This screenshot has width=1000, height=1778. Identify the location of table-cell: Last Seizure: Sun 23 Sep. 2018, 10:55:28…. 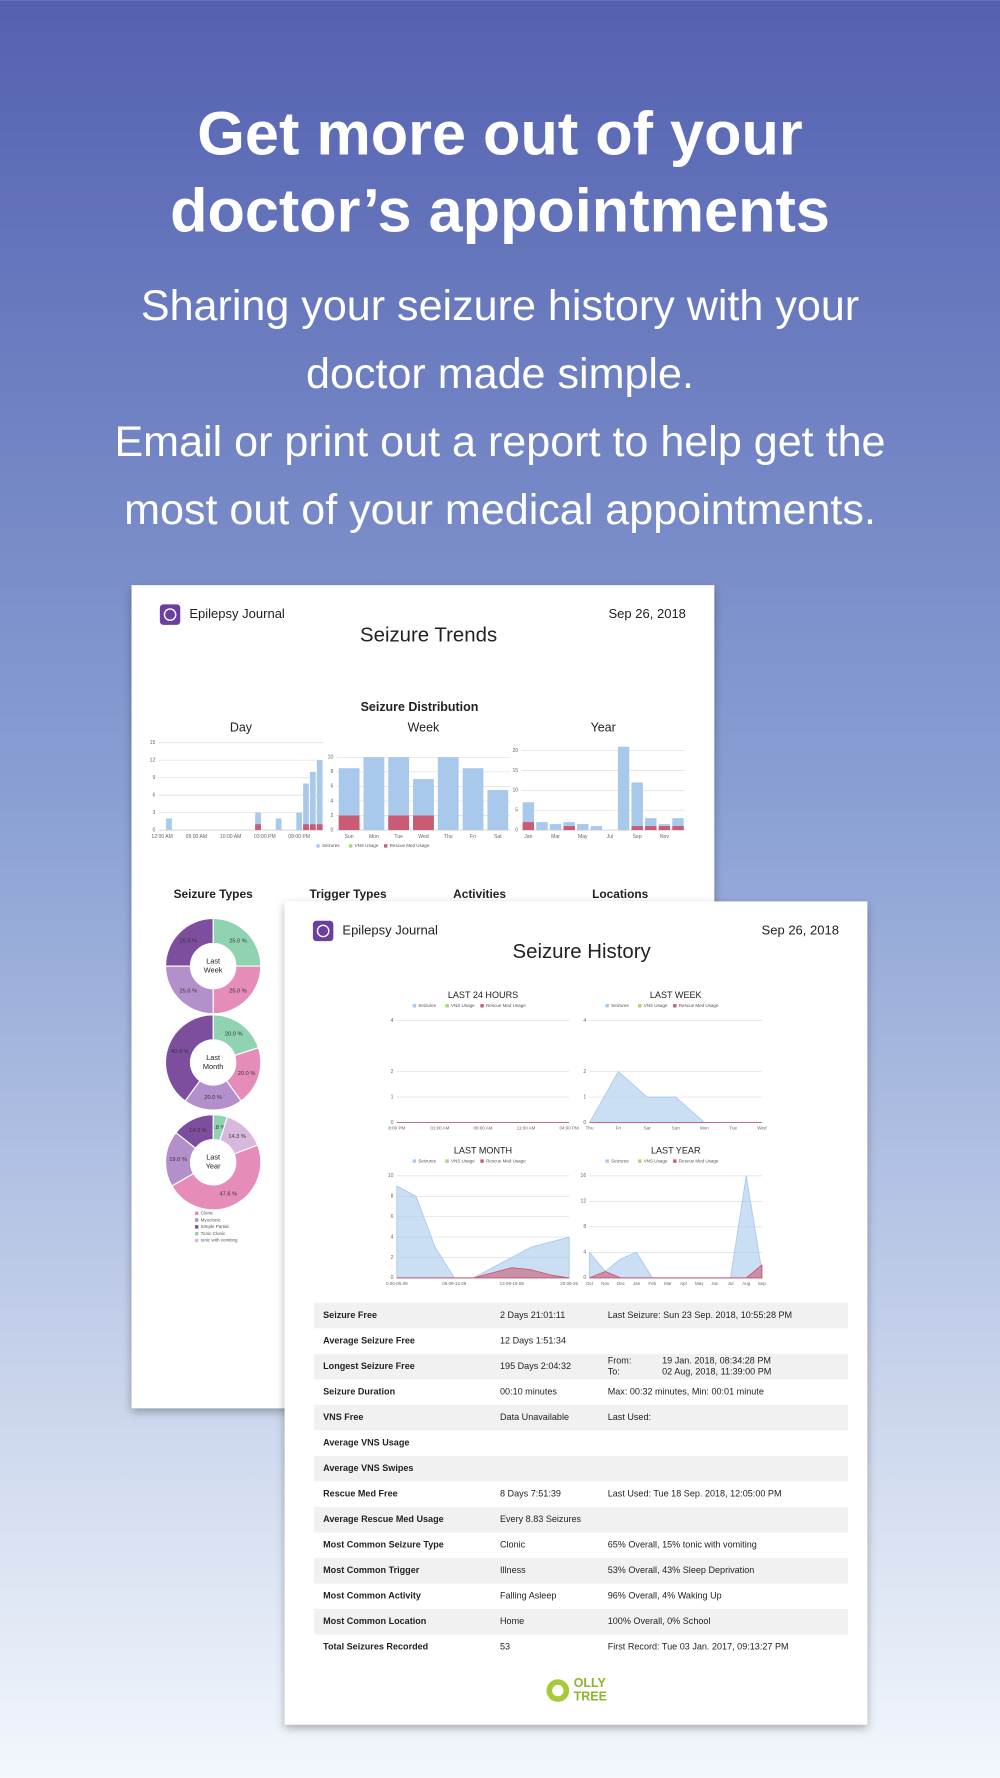
(700, 1315).